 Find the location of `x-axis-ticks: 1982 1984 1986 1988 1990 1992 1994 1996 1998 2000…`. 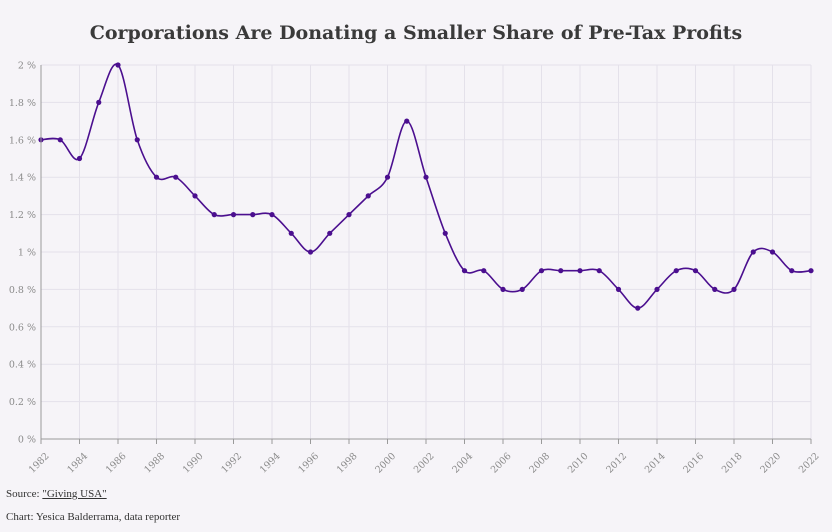

x-axis-ticks: 1982 1984 1986 1988 1990 1992 1994 1996 1998 2000… is located at coordinates (424, 457).